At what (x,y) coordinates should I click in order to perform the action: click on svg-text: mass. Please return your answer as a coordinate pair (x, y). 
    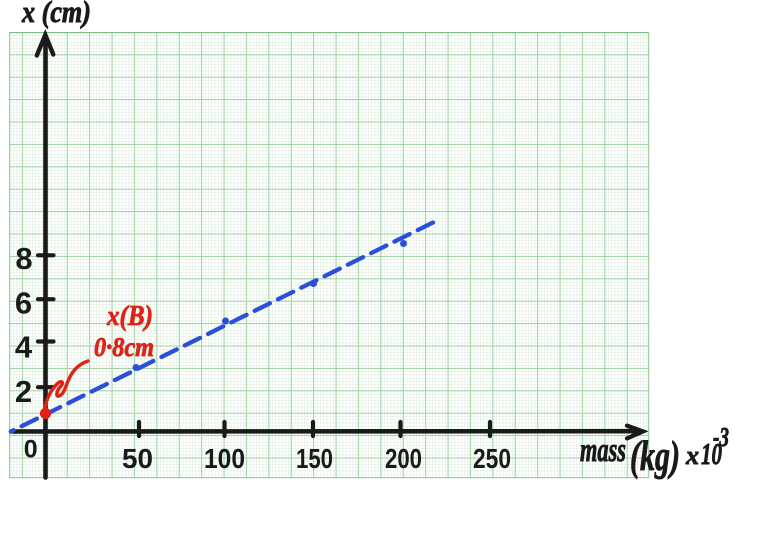
    Looking at the image, I should click on (603, 450).